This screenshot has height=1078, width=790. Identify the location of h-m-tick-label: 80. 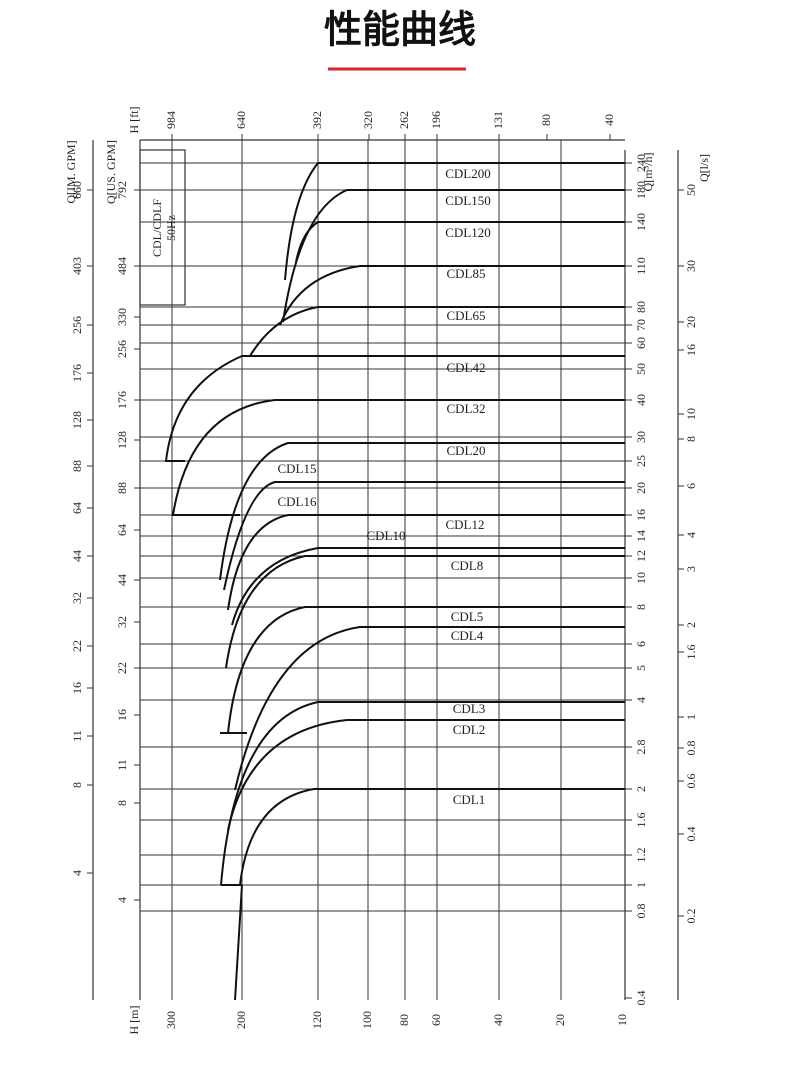
(404, 1020).